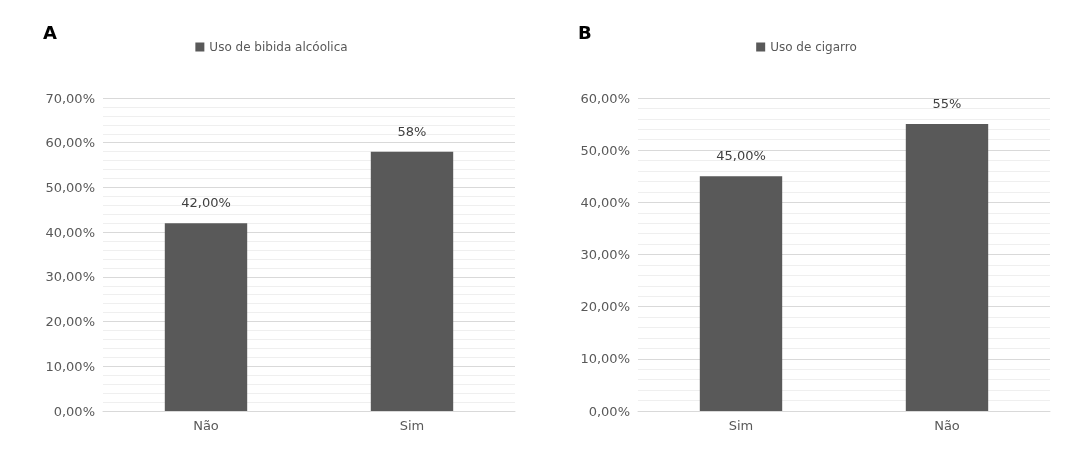  What do you see at coordinates (947, 104) in the screenshot?
I see `data-label: 55%` at bounding box center [947, 104].